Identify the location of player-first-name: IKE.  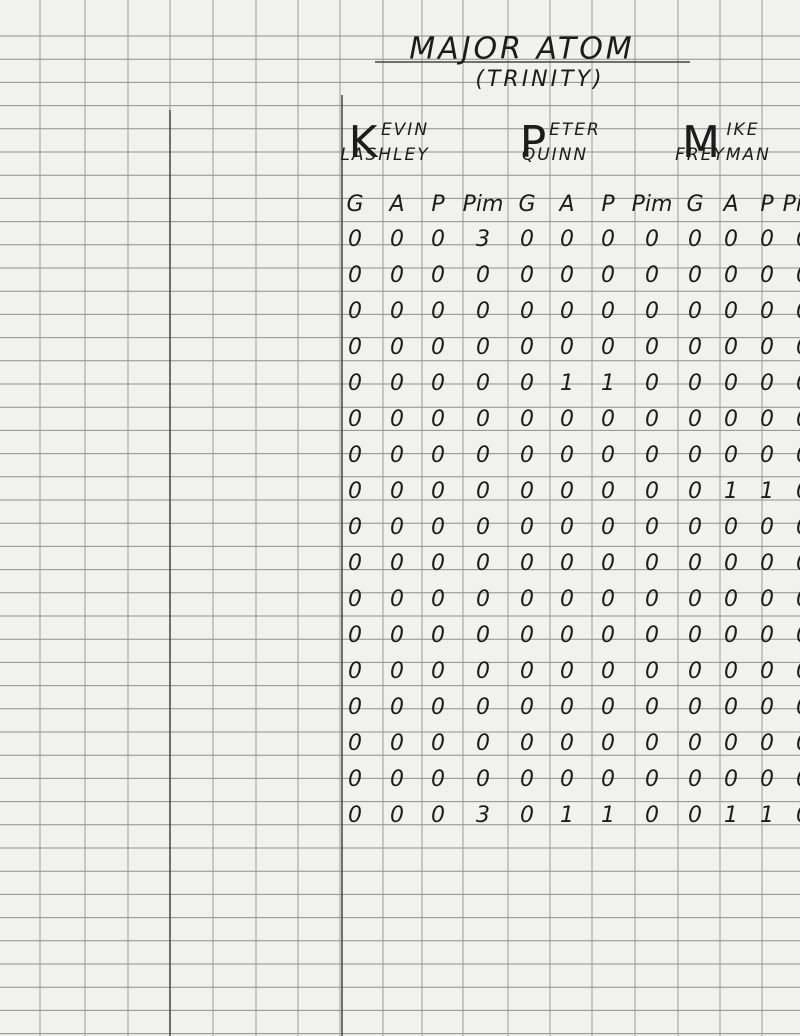
(743, 130).